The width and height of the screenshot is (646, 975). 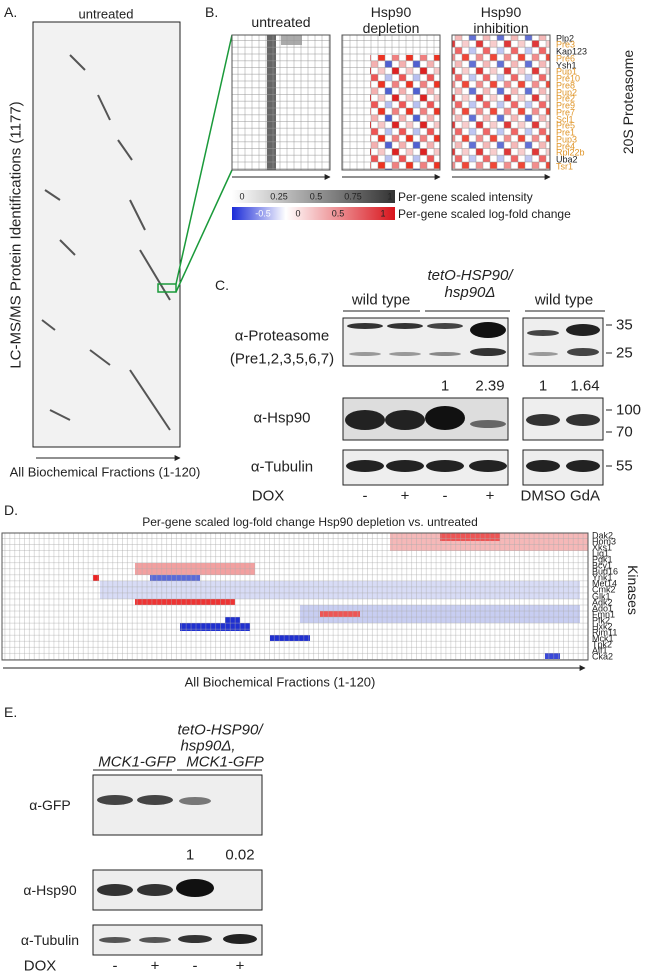 I want to click on heatmap-trace, so click(x=106, y=242).